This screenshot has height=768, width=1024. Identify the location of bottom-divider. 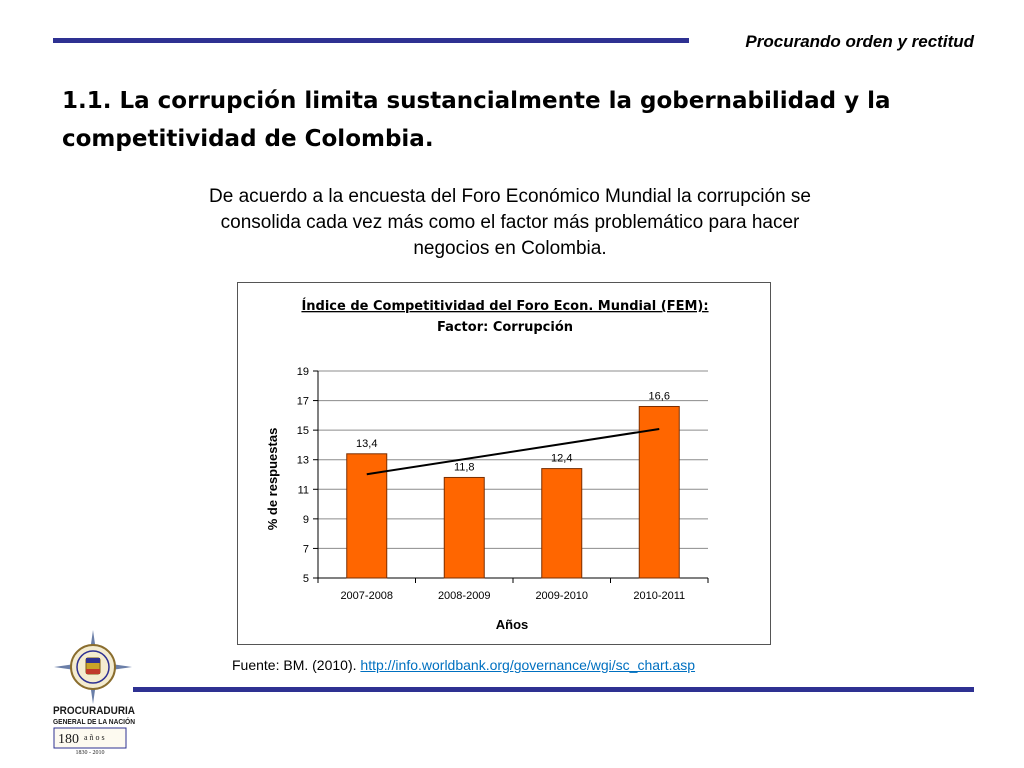
(553, 689).